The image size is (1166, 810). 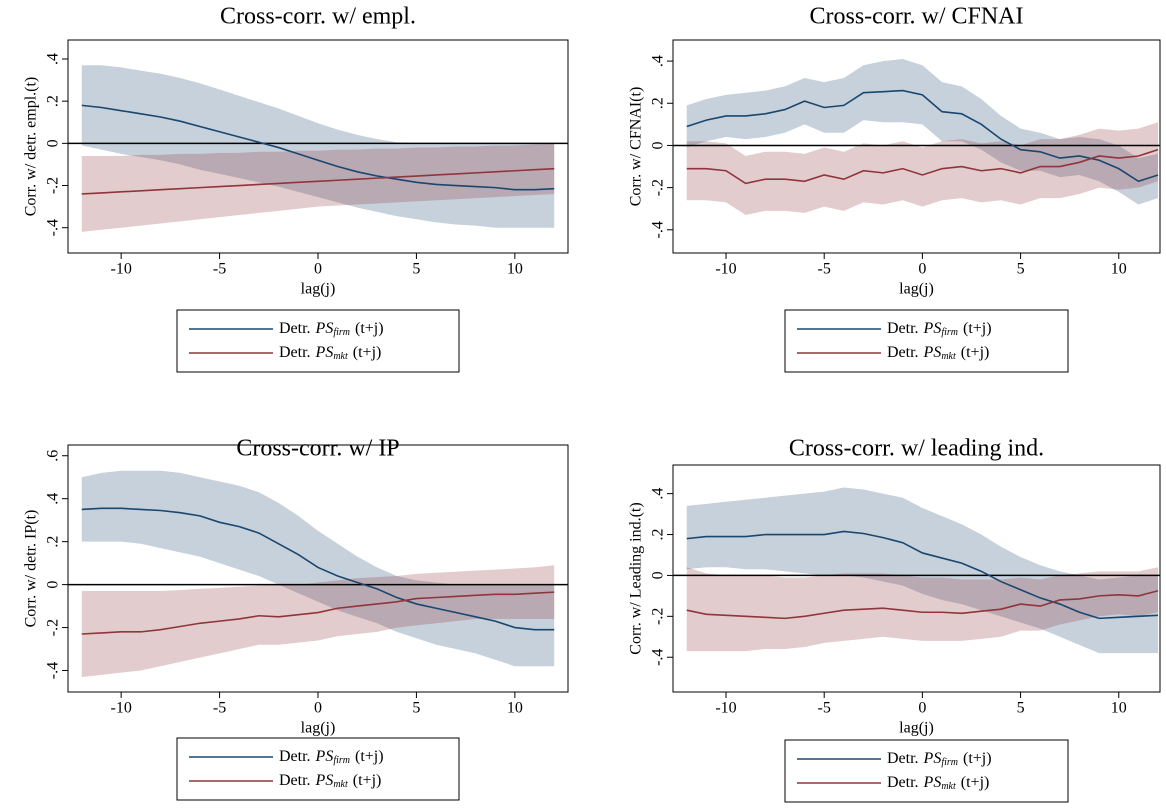 I want to click on y-axis-label: Corr. w/ Leading ind.(t), so click(x=636, y=578).